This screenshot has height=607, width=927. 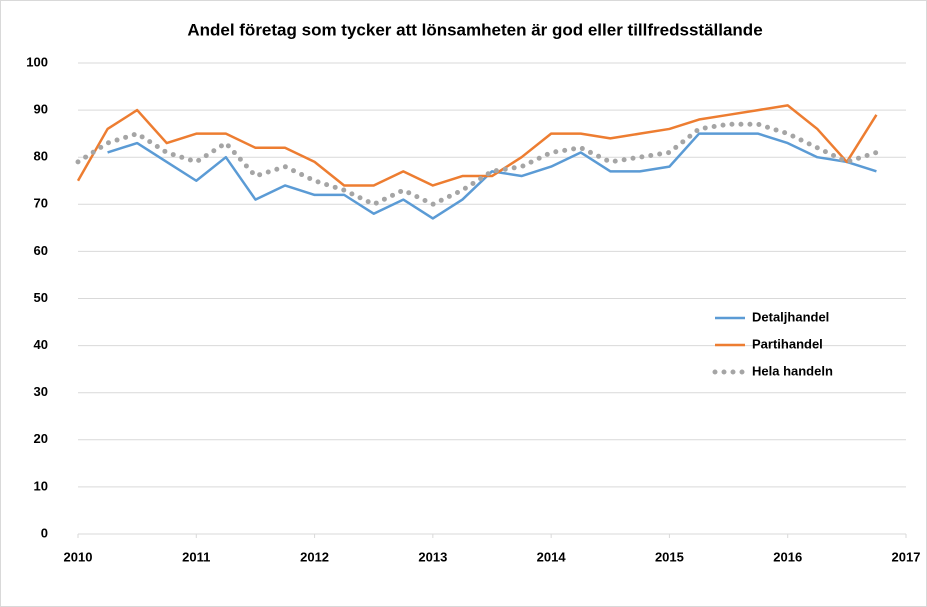 I want to click on y-tick-label: 20, so click(x=41, y=438).